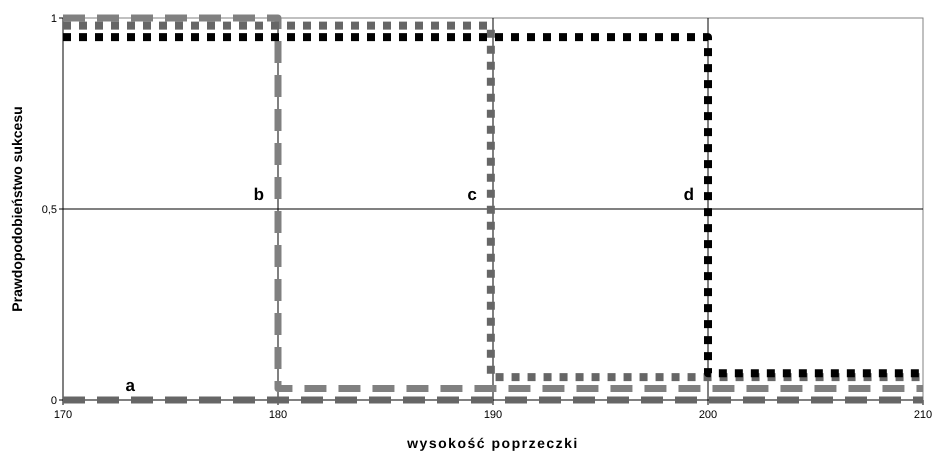 This screenshot has height=456, width=935. What do you see at coordinates (492, 443) in the screenshot?
I see `x-axis-title: wysokość poprzeczki` at bounding box center [492, 443].